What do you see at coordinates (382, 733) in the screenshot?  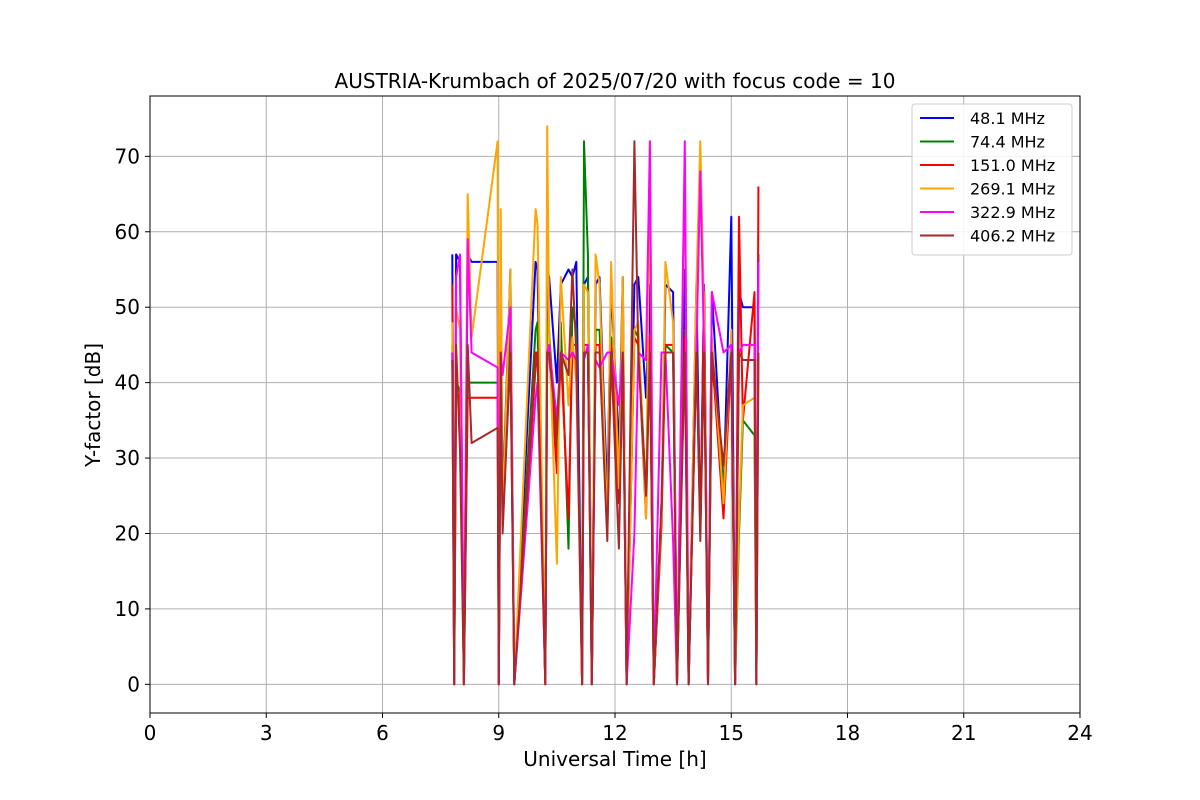 I see `x-tick-label: 6` at bounding box center [382, 733].